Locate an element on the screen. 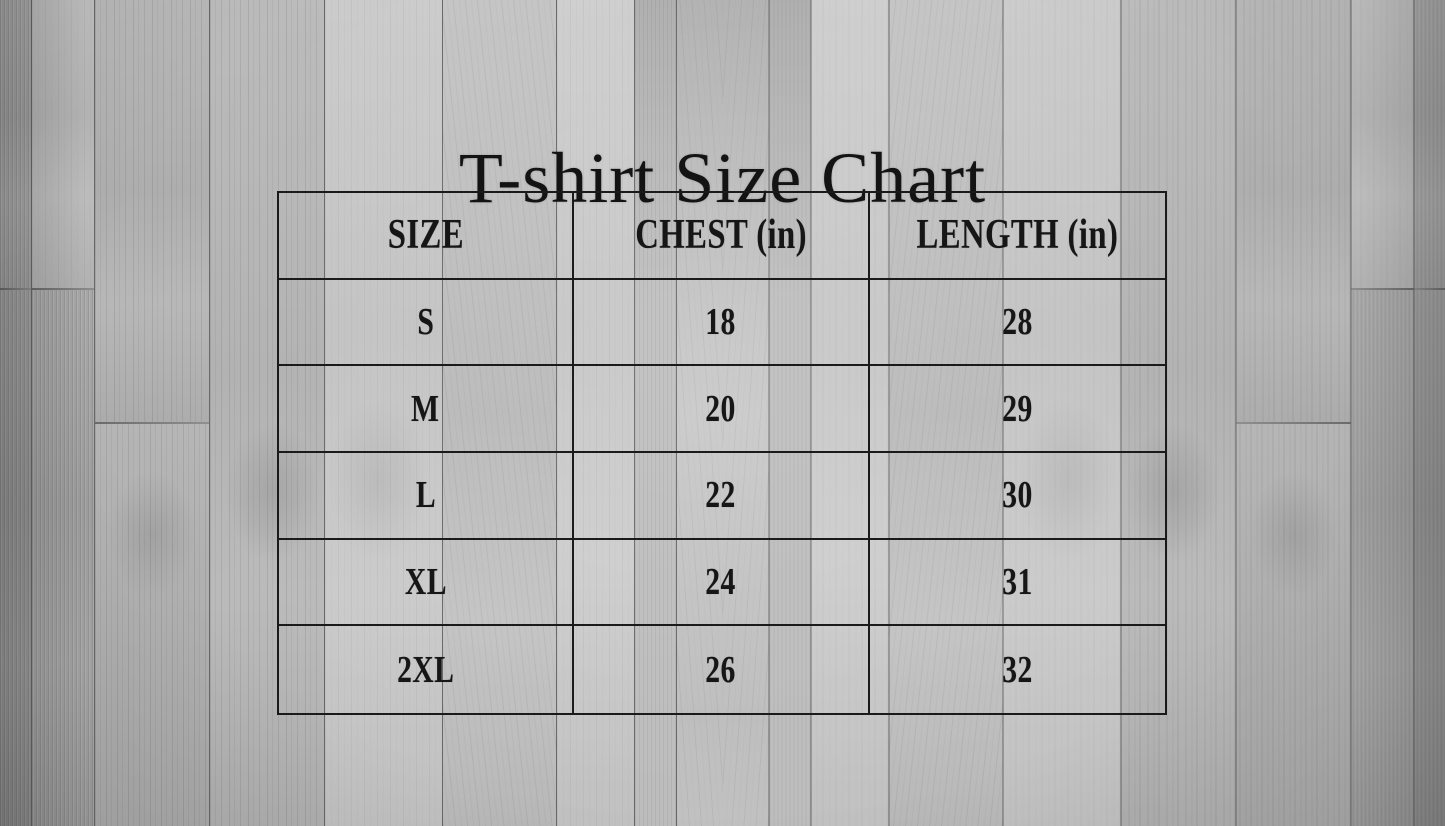  length-cell: 30 is located at coordinates (1017, 496).